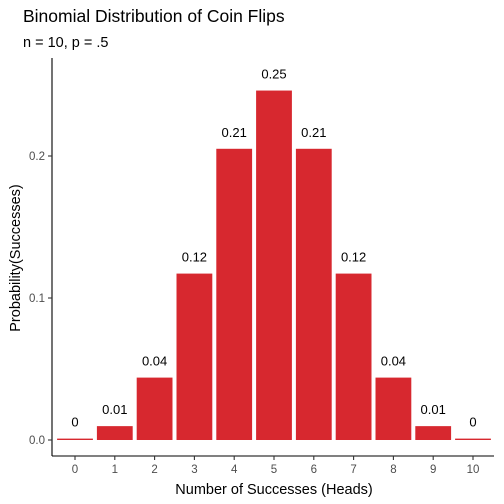  What do you see at coordinates (393, 361) in the screenshot?
I see `data-label-8: 0.04` at bounding box center [393, 361].